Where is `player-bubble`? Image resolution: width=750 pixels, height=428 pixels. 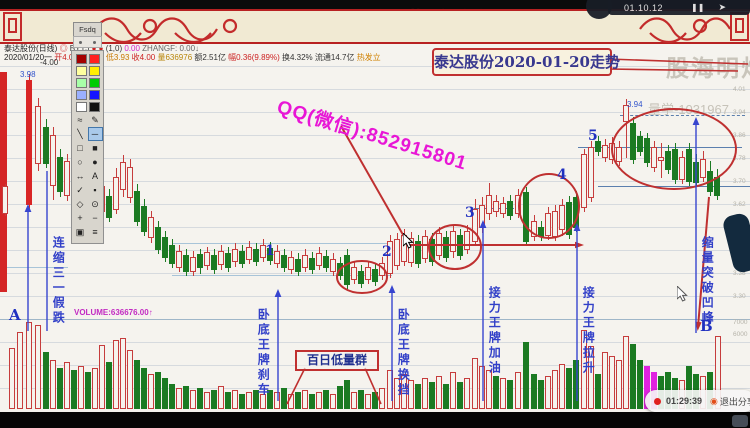 player-bubble is located at coordinates (599, 9).